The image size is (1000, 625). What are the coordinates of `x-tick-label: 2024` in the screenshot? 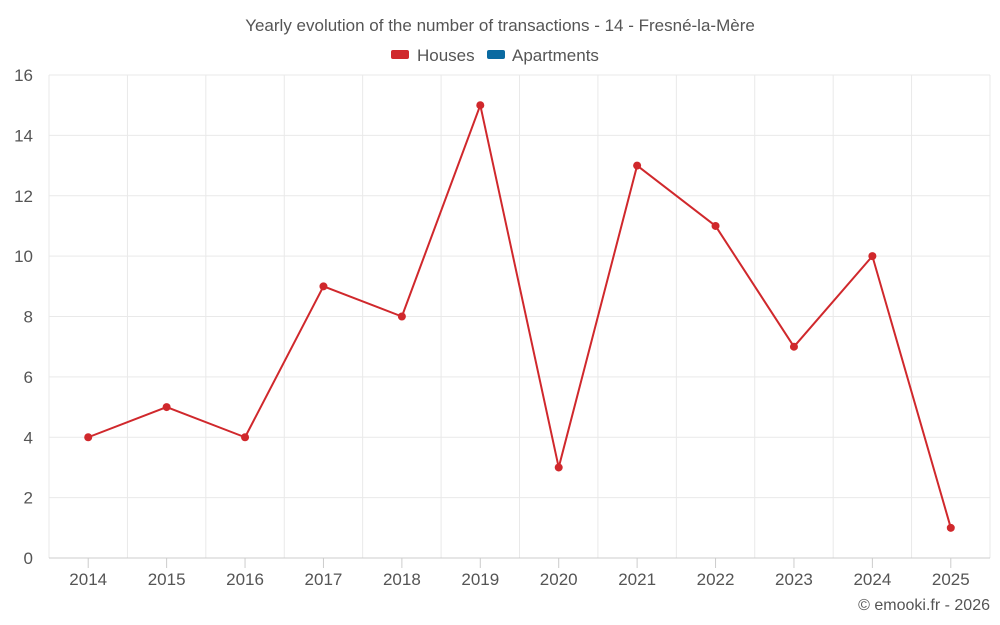 It's located at (872, 579).